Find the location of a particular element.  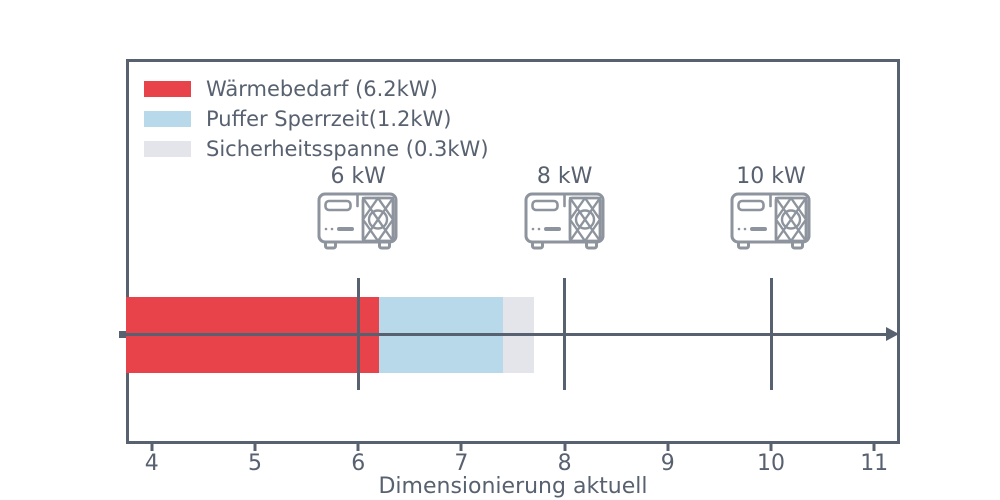

legend-item: Sicherheitsspanne (0.3kW) is located at coordinates (316, 149).